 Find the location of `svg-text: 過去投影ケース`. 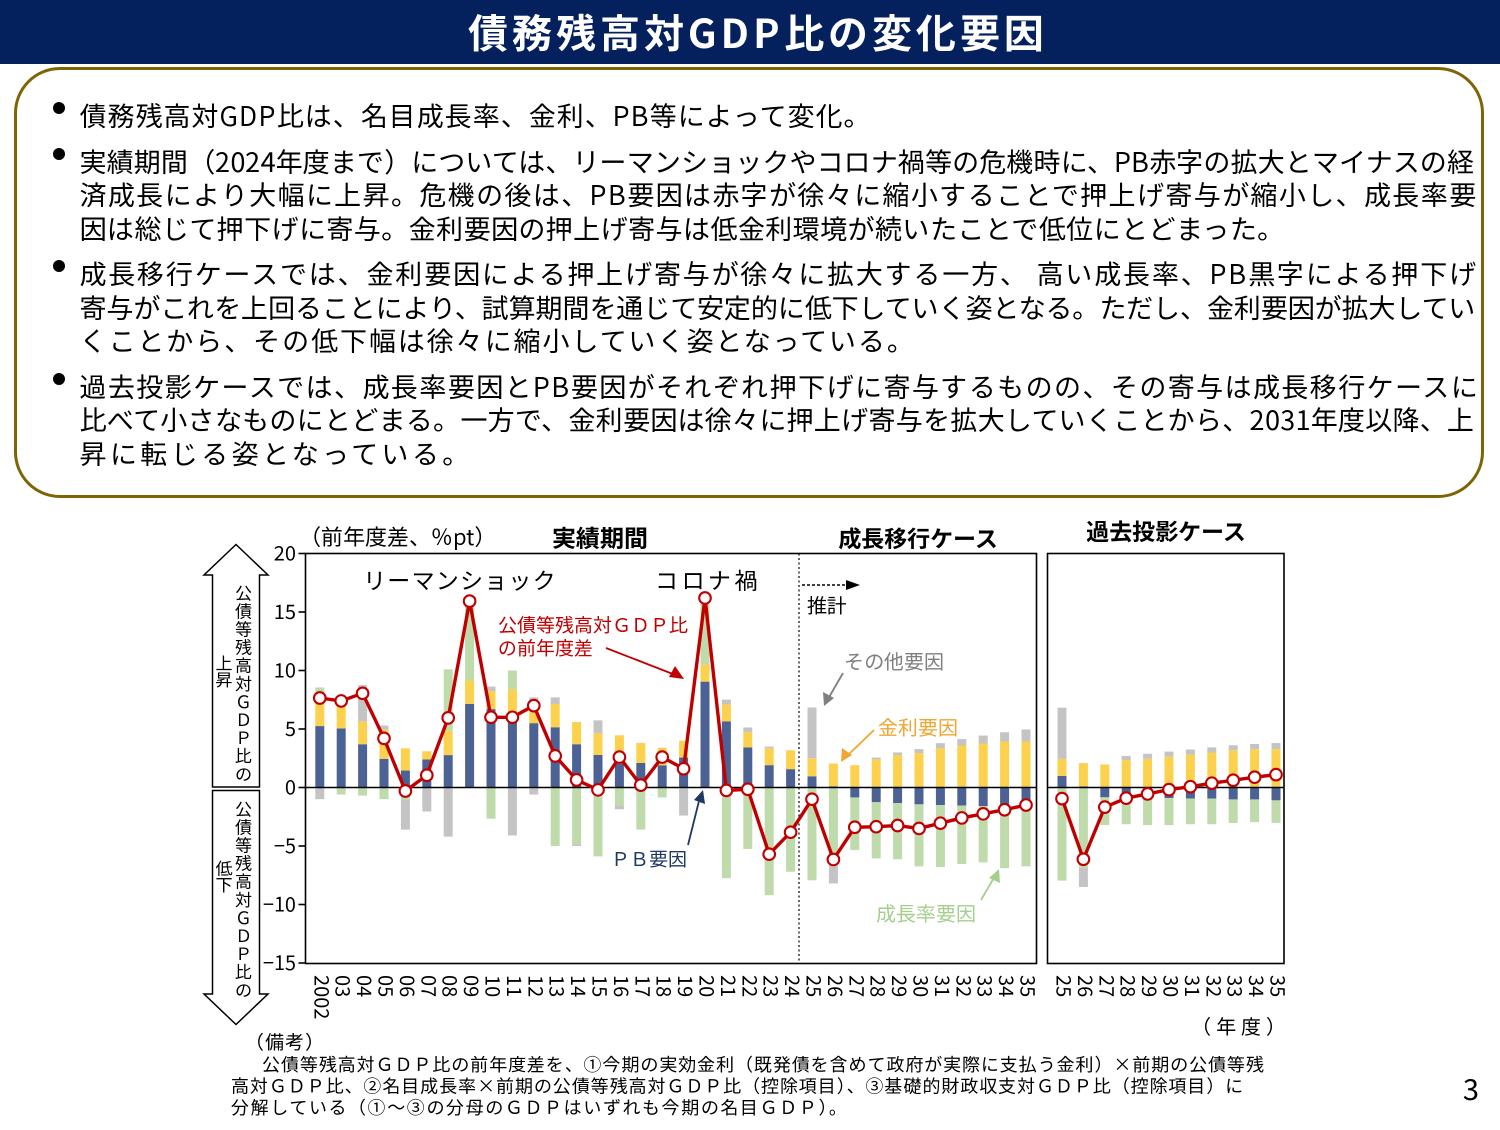

svg-text: 過去投影ケース is located at coordinates (1166, 530).